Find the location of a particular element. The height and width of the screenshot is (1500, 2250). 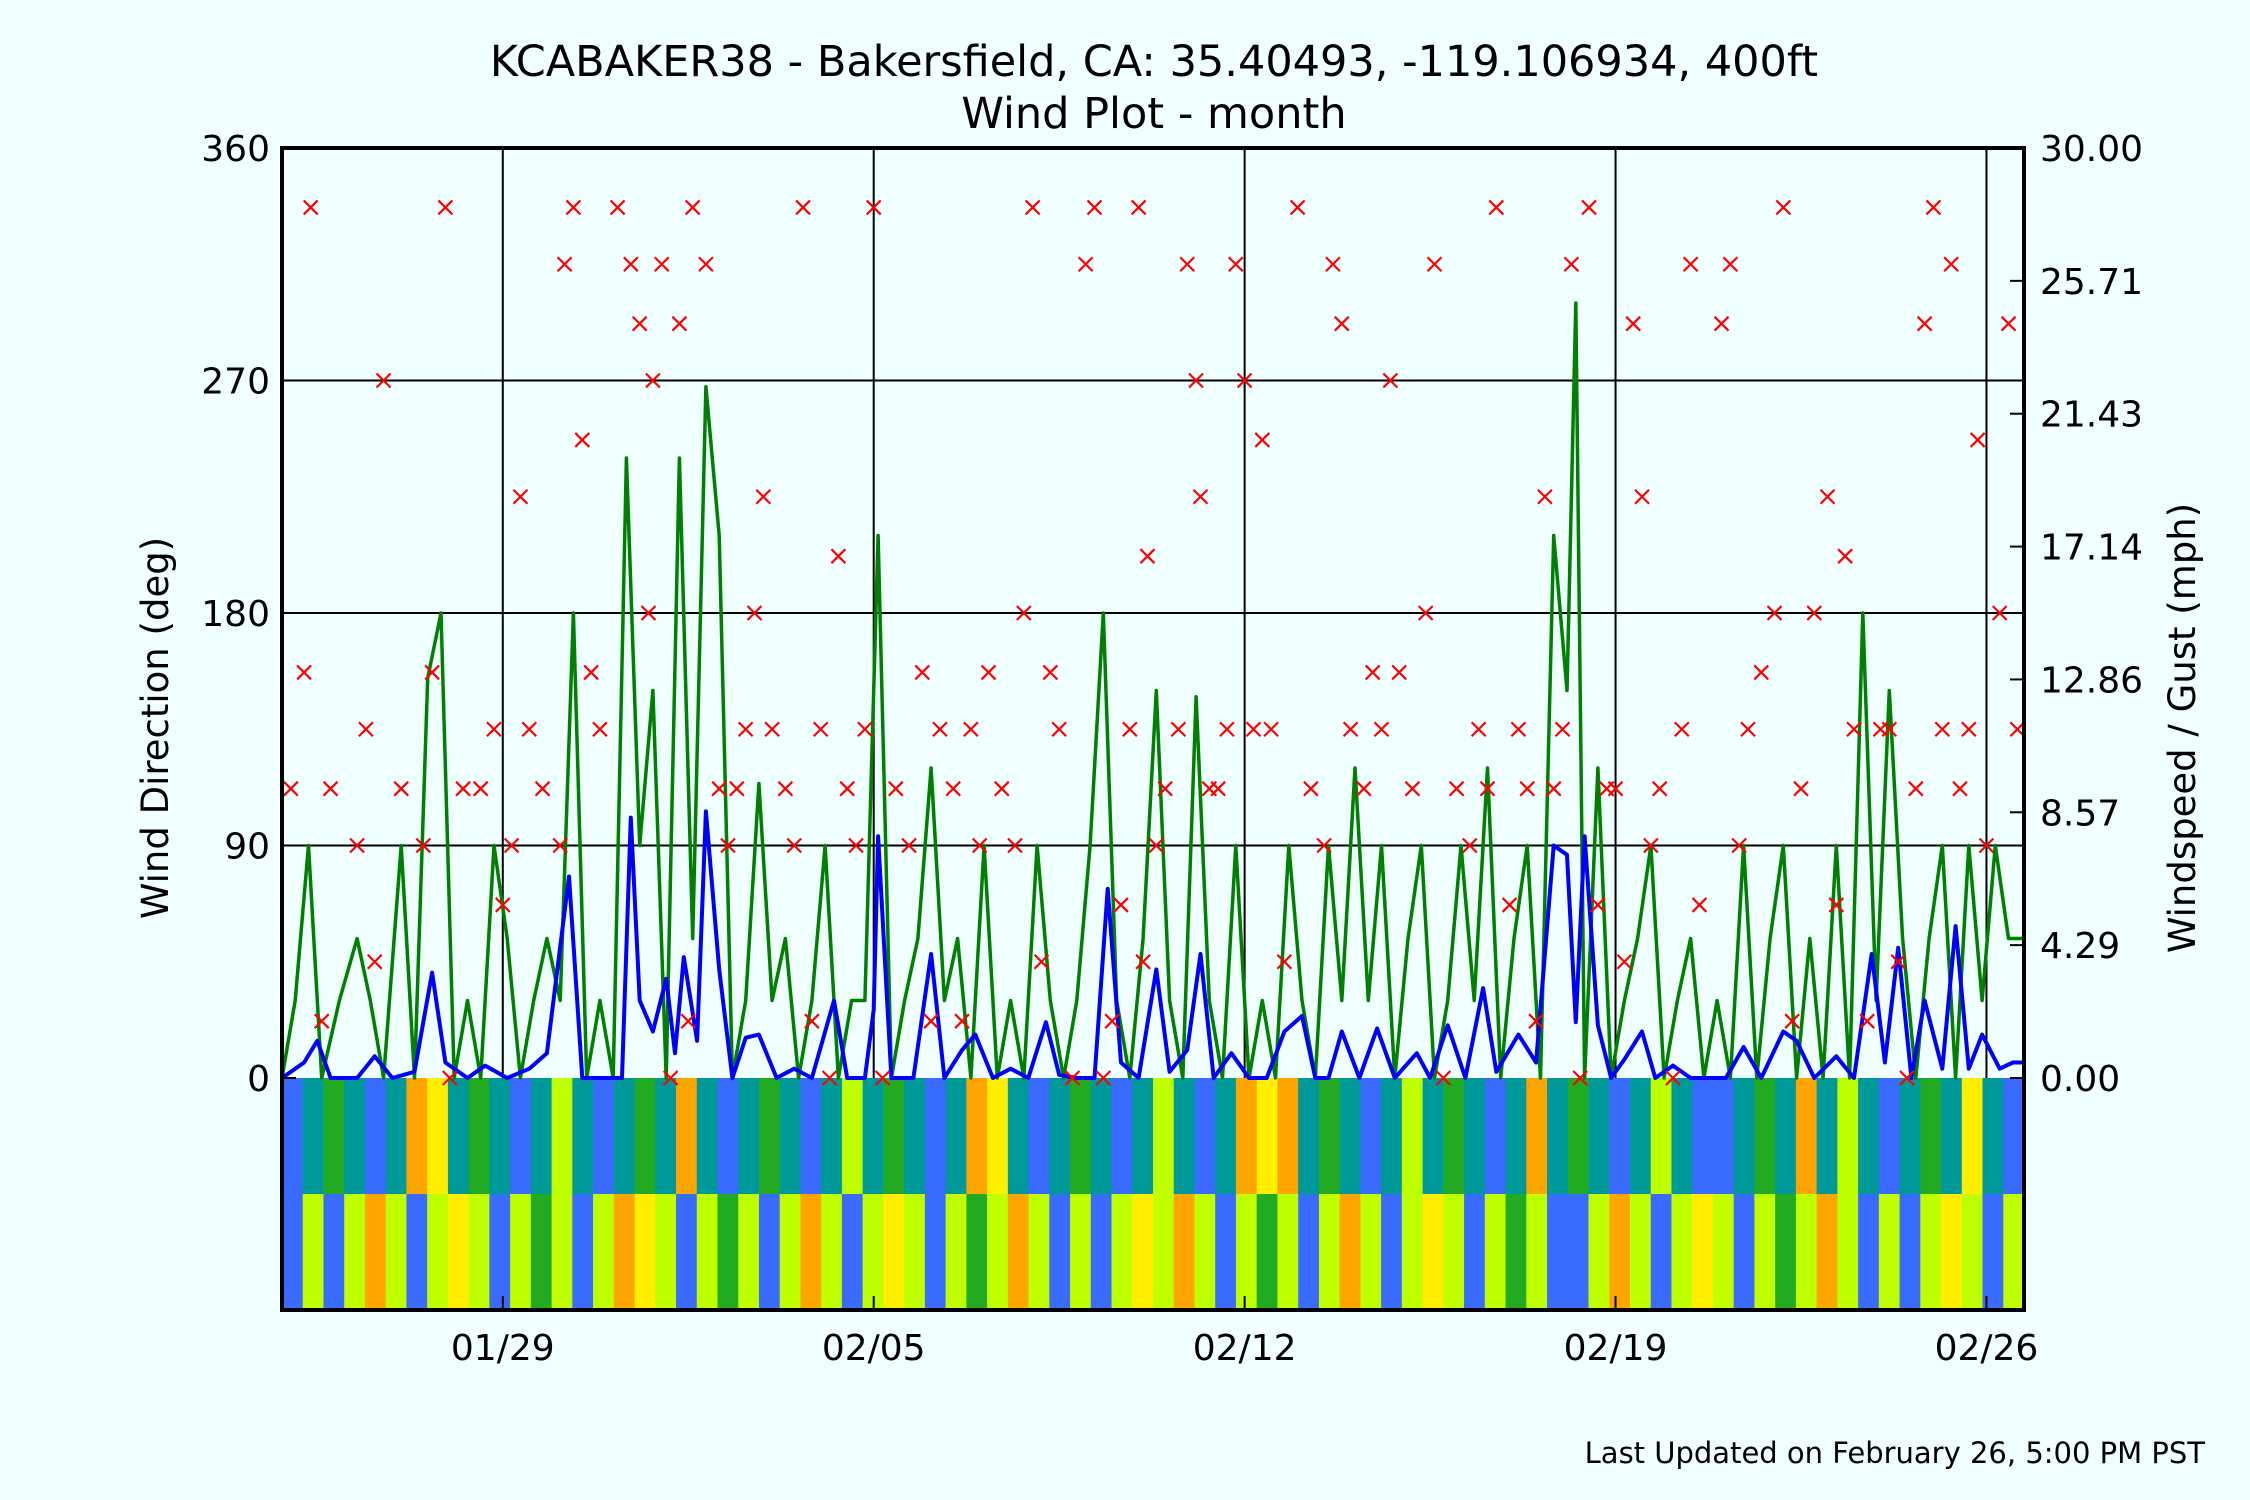

x-tick-label: 02/19 is located at coordinates (1616, 1348).